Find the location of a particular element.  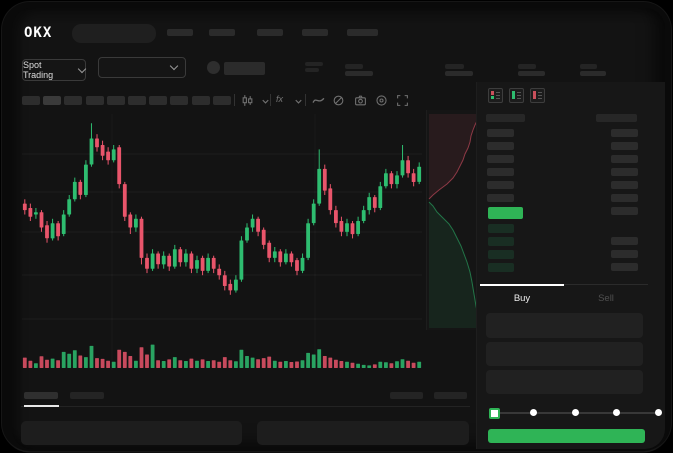

line-tool-icon is located at coordinates (318, 100).